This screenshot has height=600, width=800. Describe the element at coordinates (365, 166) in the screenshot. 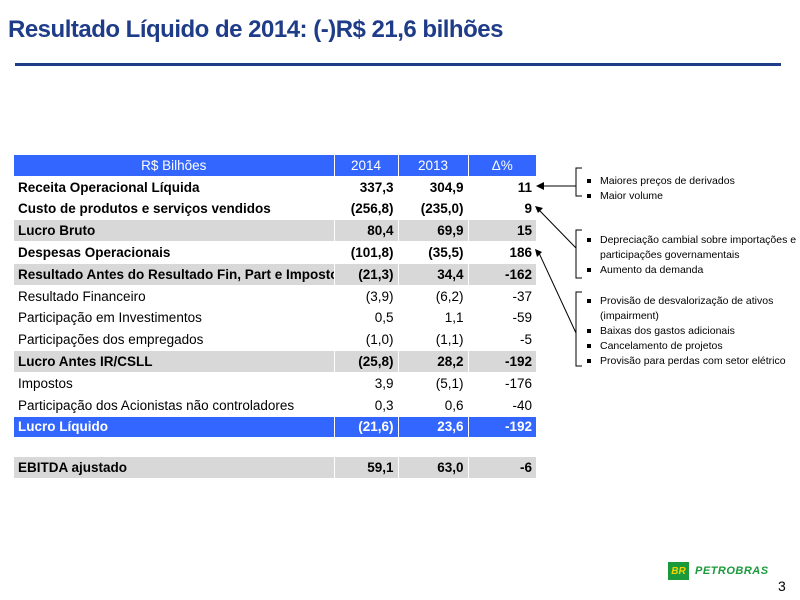

I see `header-2014: 2014` at that location.